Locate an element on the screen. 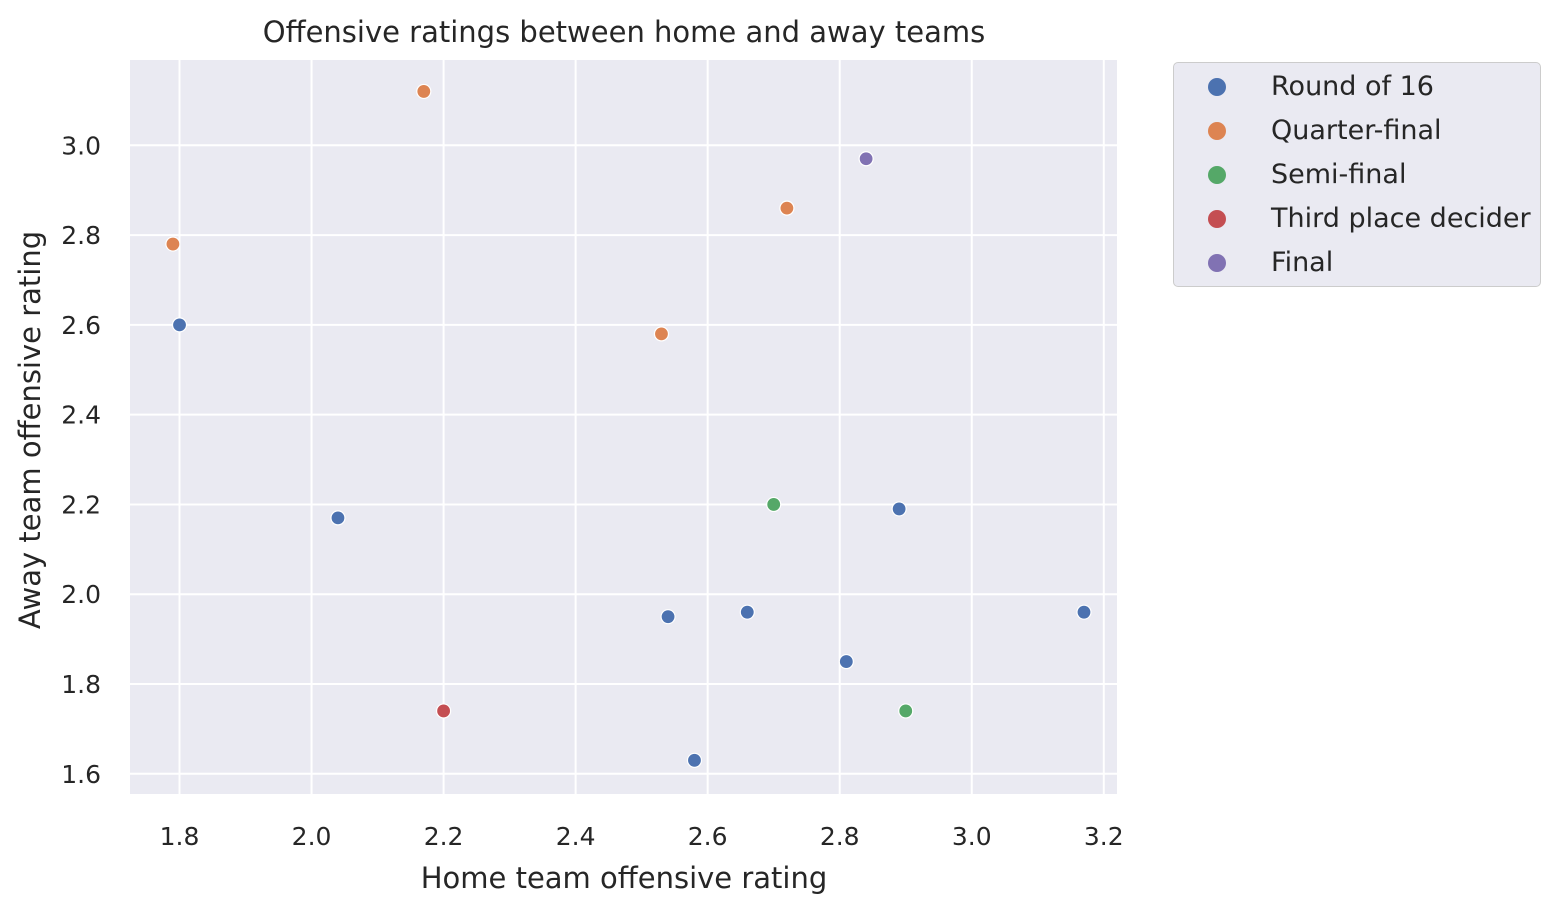 This screenshot has width=1558, height=906. y-tick-label: 2.2 is located at coordinates (81, 504).